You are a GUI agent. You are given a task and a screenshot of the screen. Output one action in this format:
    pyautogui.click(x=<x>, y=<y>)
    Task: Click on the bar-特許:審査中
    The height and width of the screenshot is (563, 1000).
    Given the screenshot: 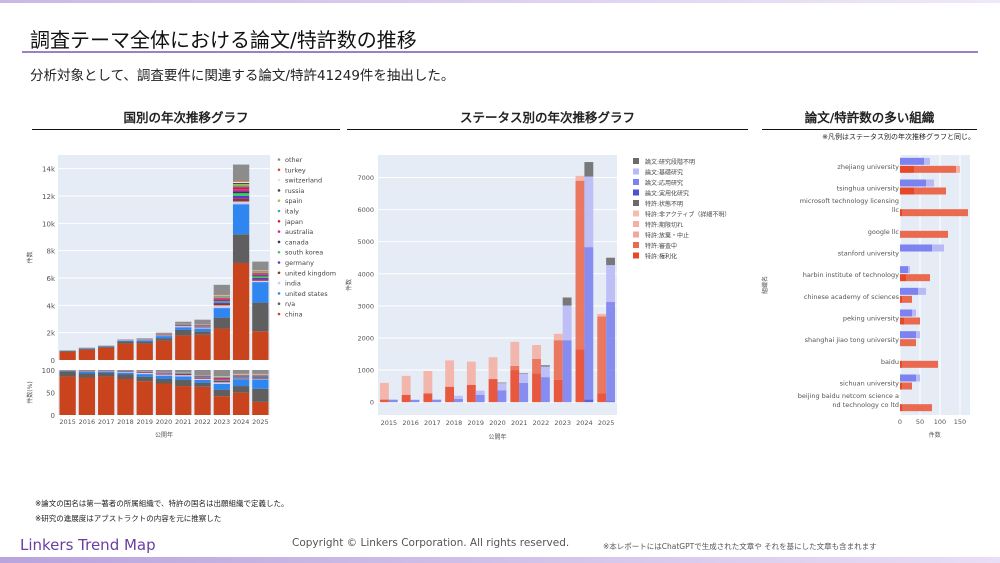 What is the action you would take?
    pyautogui.click(x=602, y=355)
    